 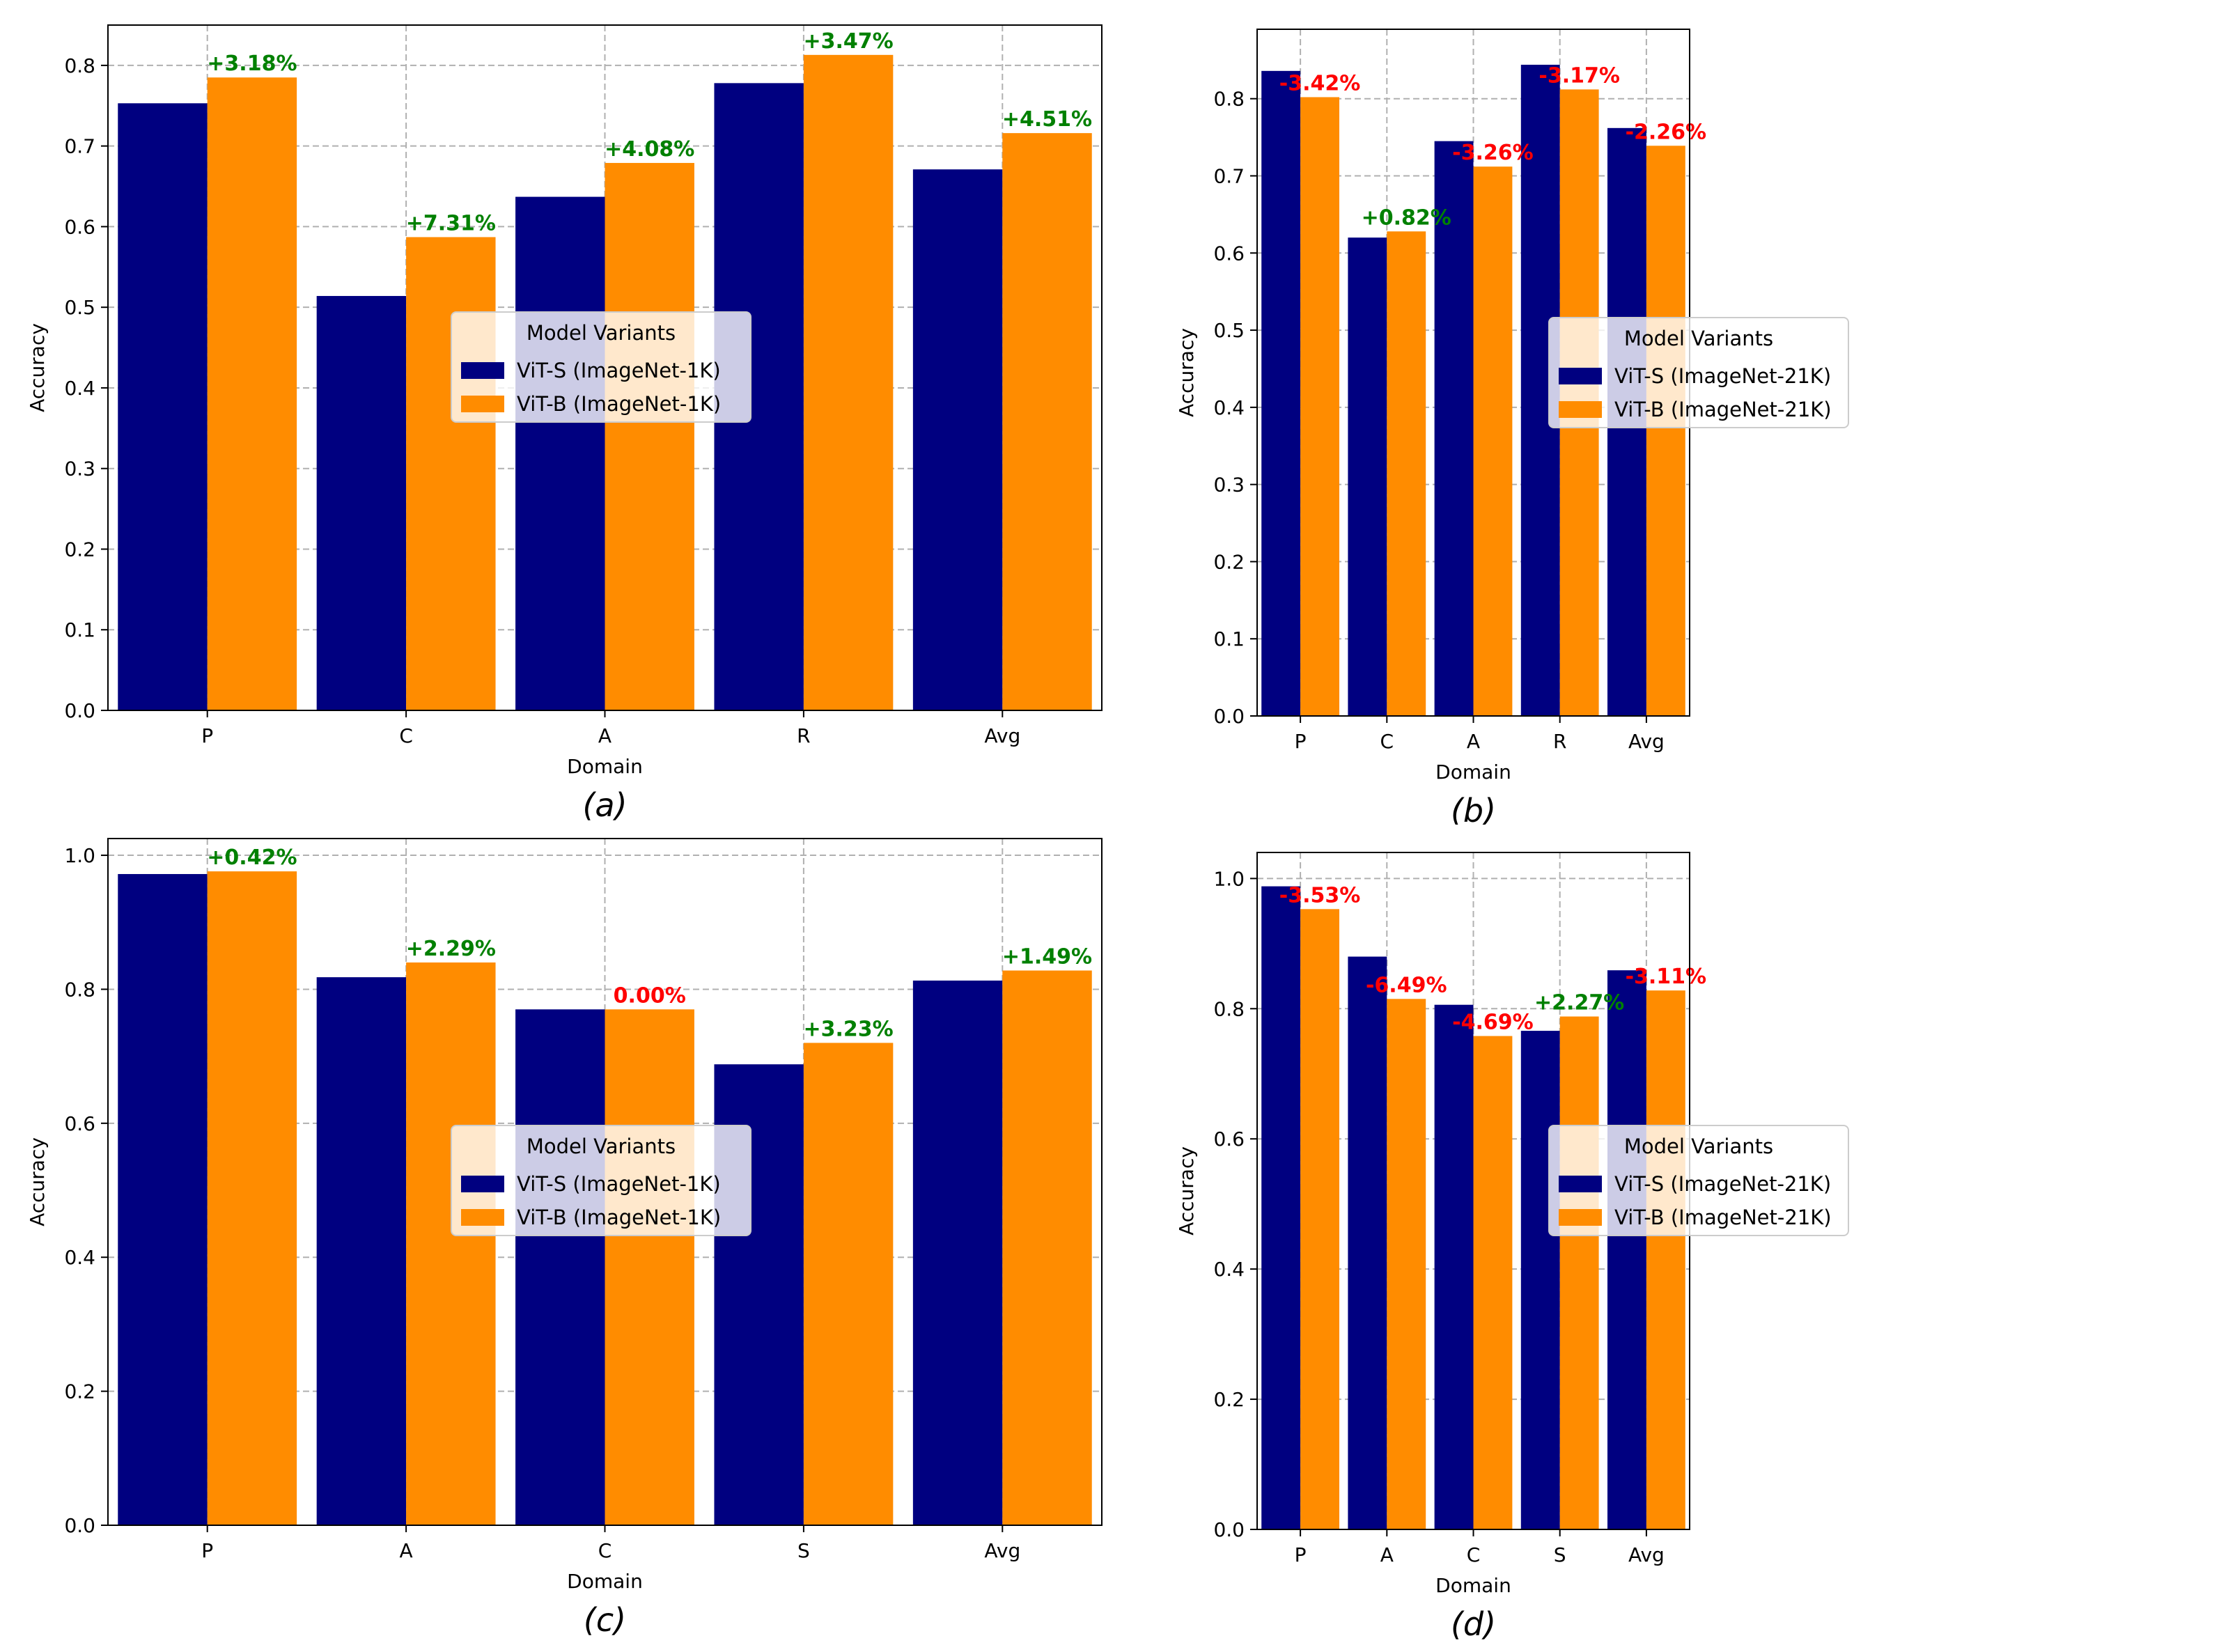 What do you see at coordinates (1666, 977) in the screenshot?
I see `change-label: -3.11%` at bounding box center [1666, 977].